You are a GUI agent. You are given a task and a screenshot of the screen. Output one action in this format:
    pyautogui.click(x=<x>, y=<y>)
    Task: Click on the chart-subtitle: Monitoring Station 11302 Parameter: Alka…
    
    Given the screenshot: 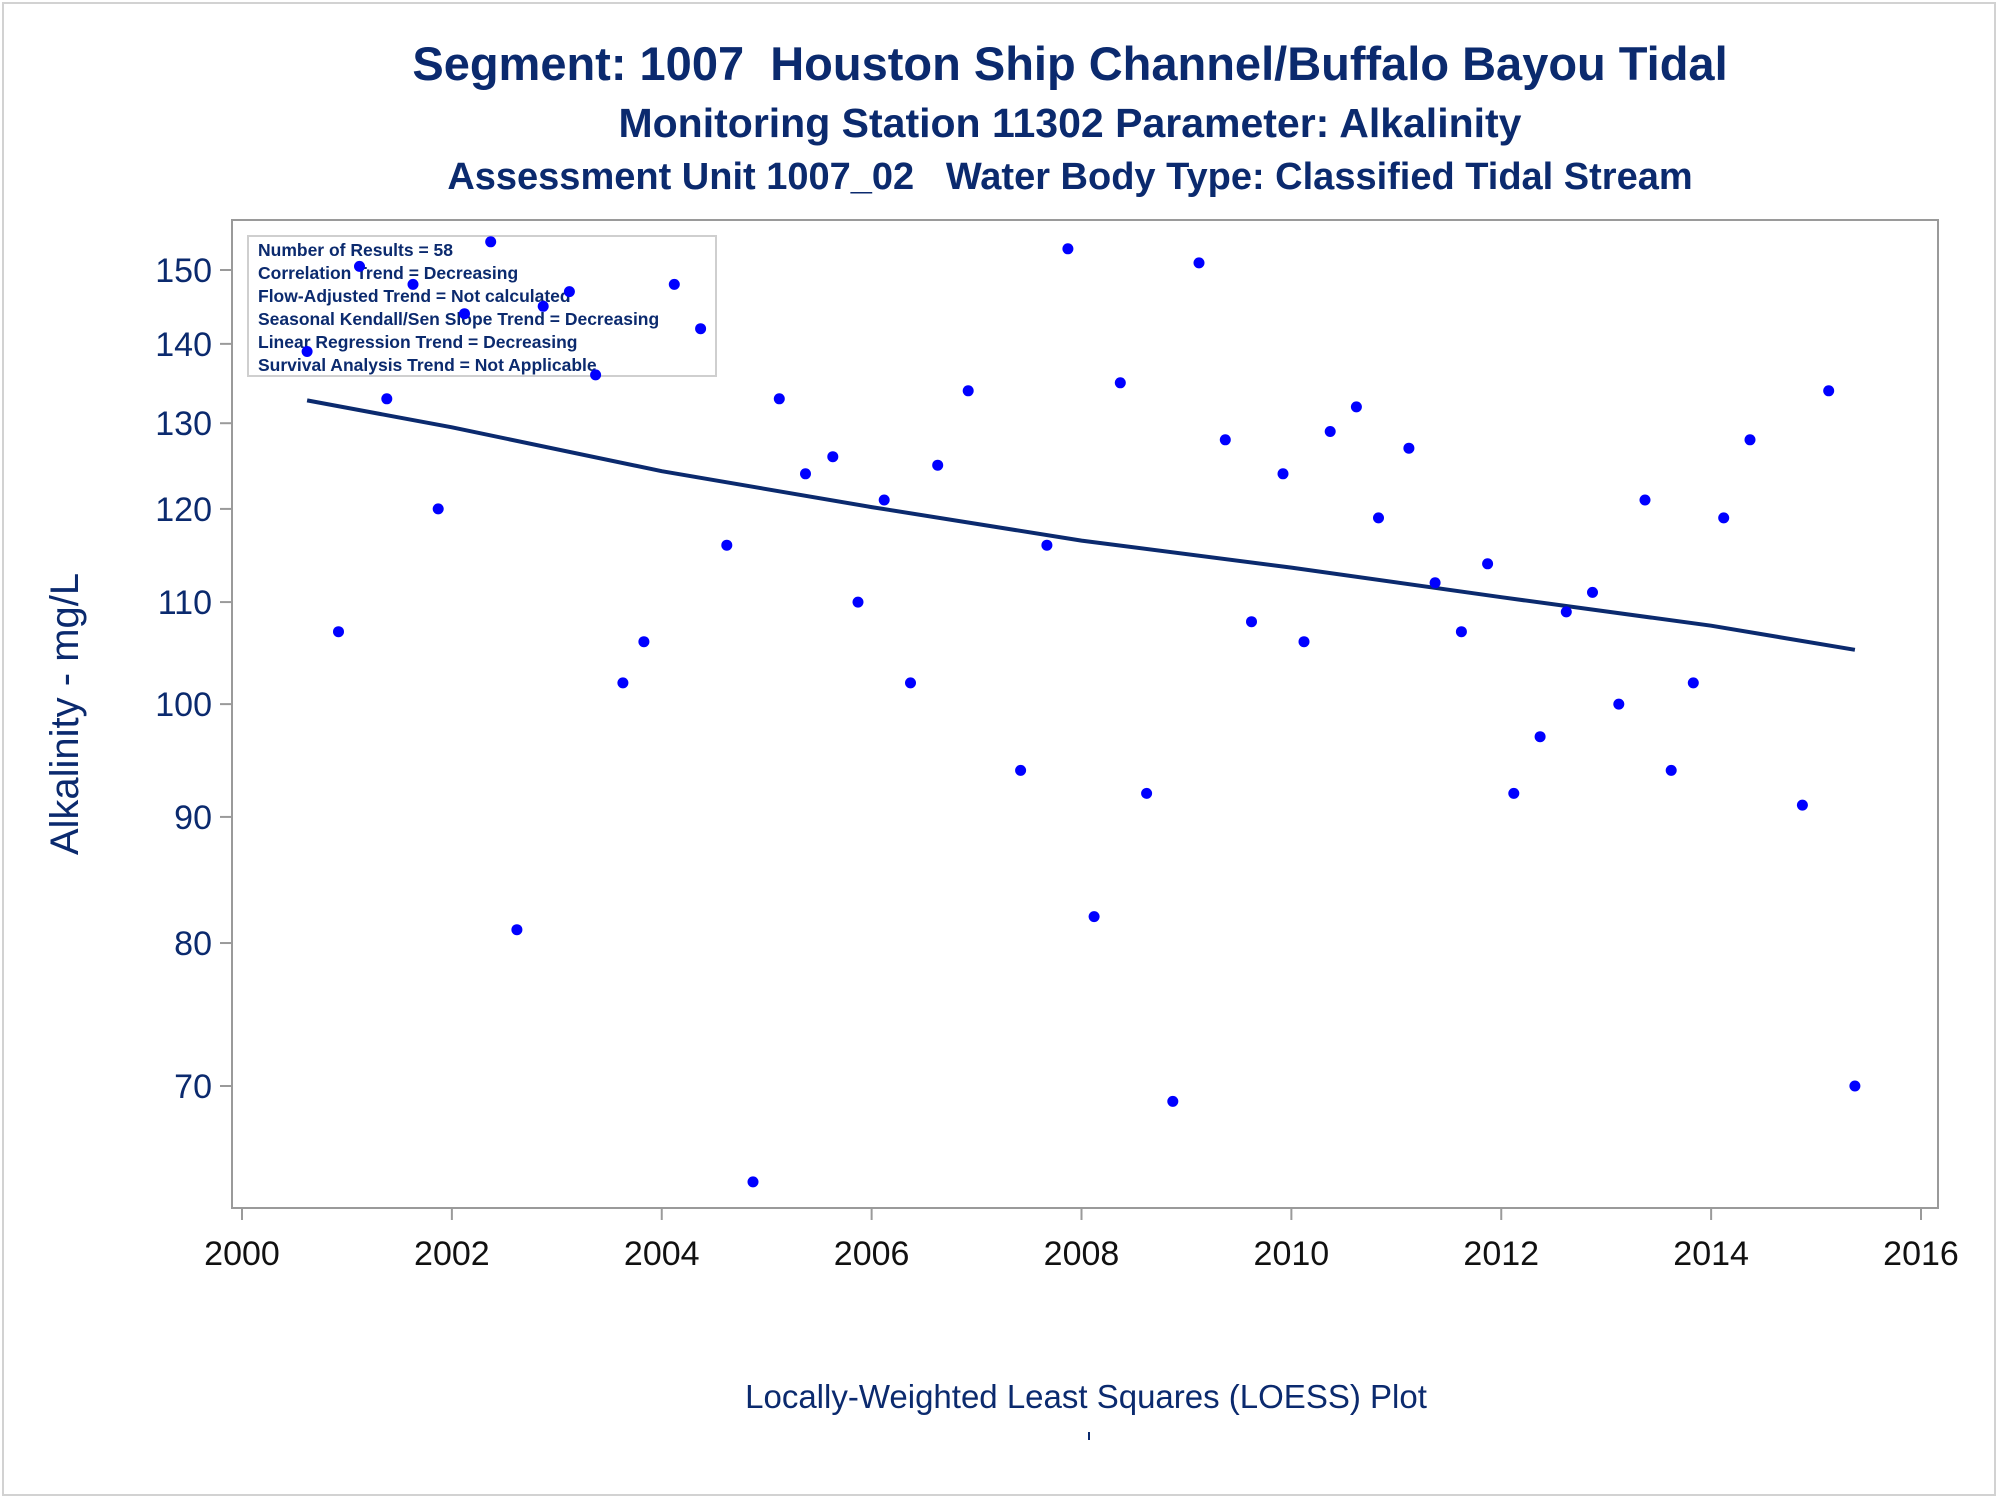 What is the action you would take?
    pyautogui.click(x=1070, y=123)
    